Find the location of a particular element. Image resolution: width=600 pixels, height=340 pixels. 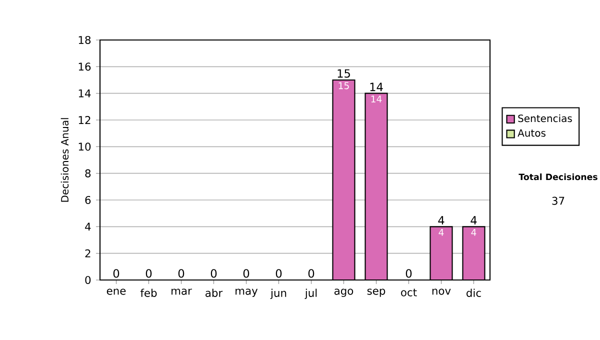

x-tick-label: oct is located at coordinates (409, 292).